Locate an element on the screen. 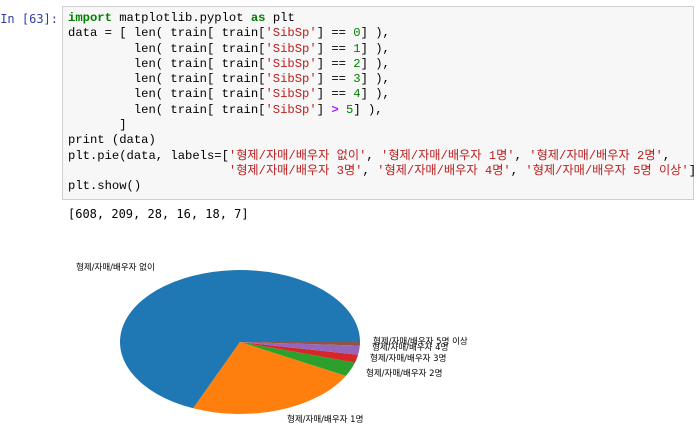  code-token: 3 is located at coordinates (357, 79).